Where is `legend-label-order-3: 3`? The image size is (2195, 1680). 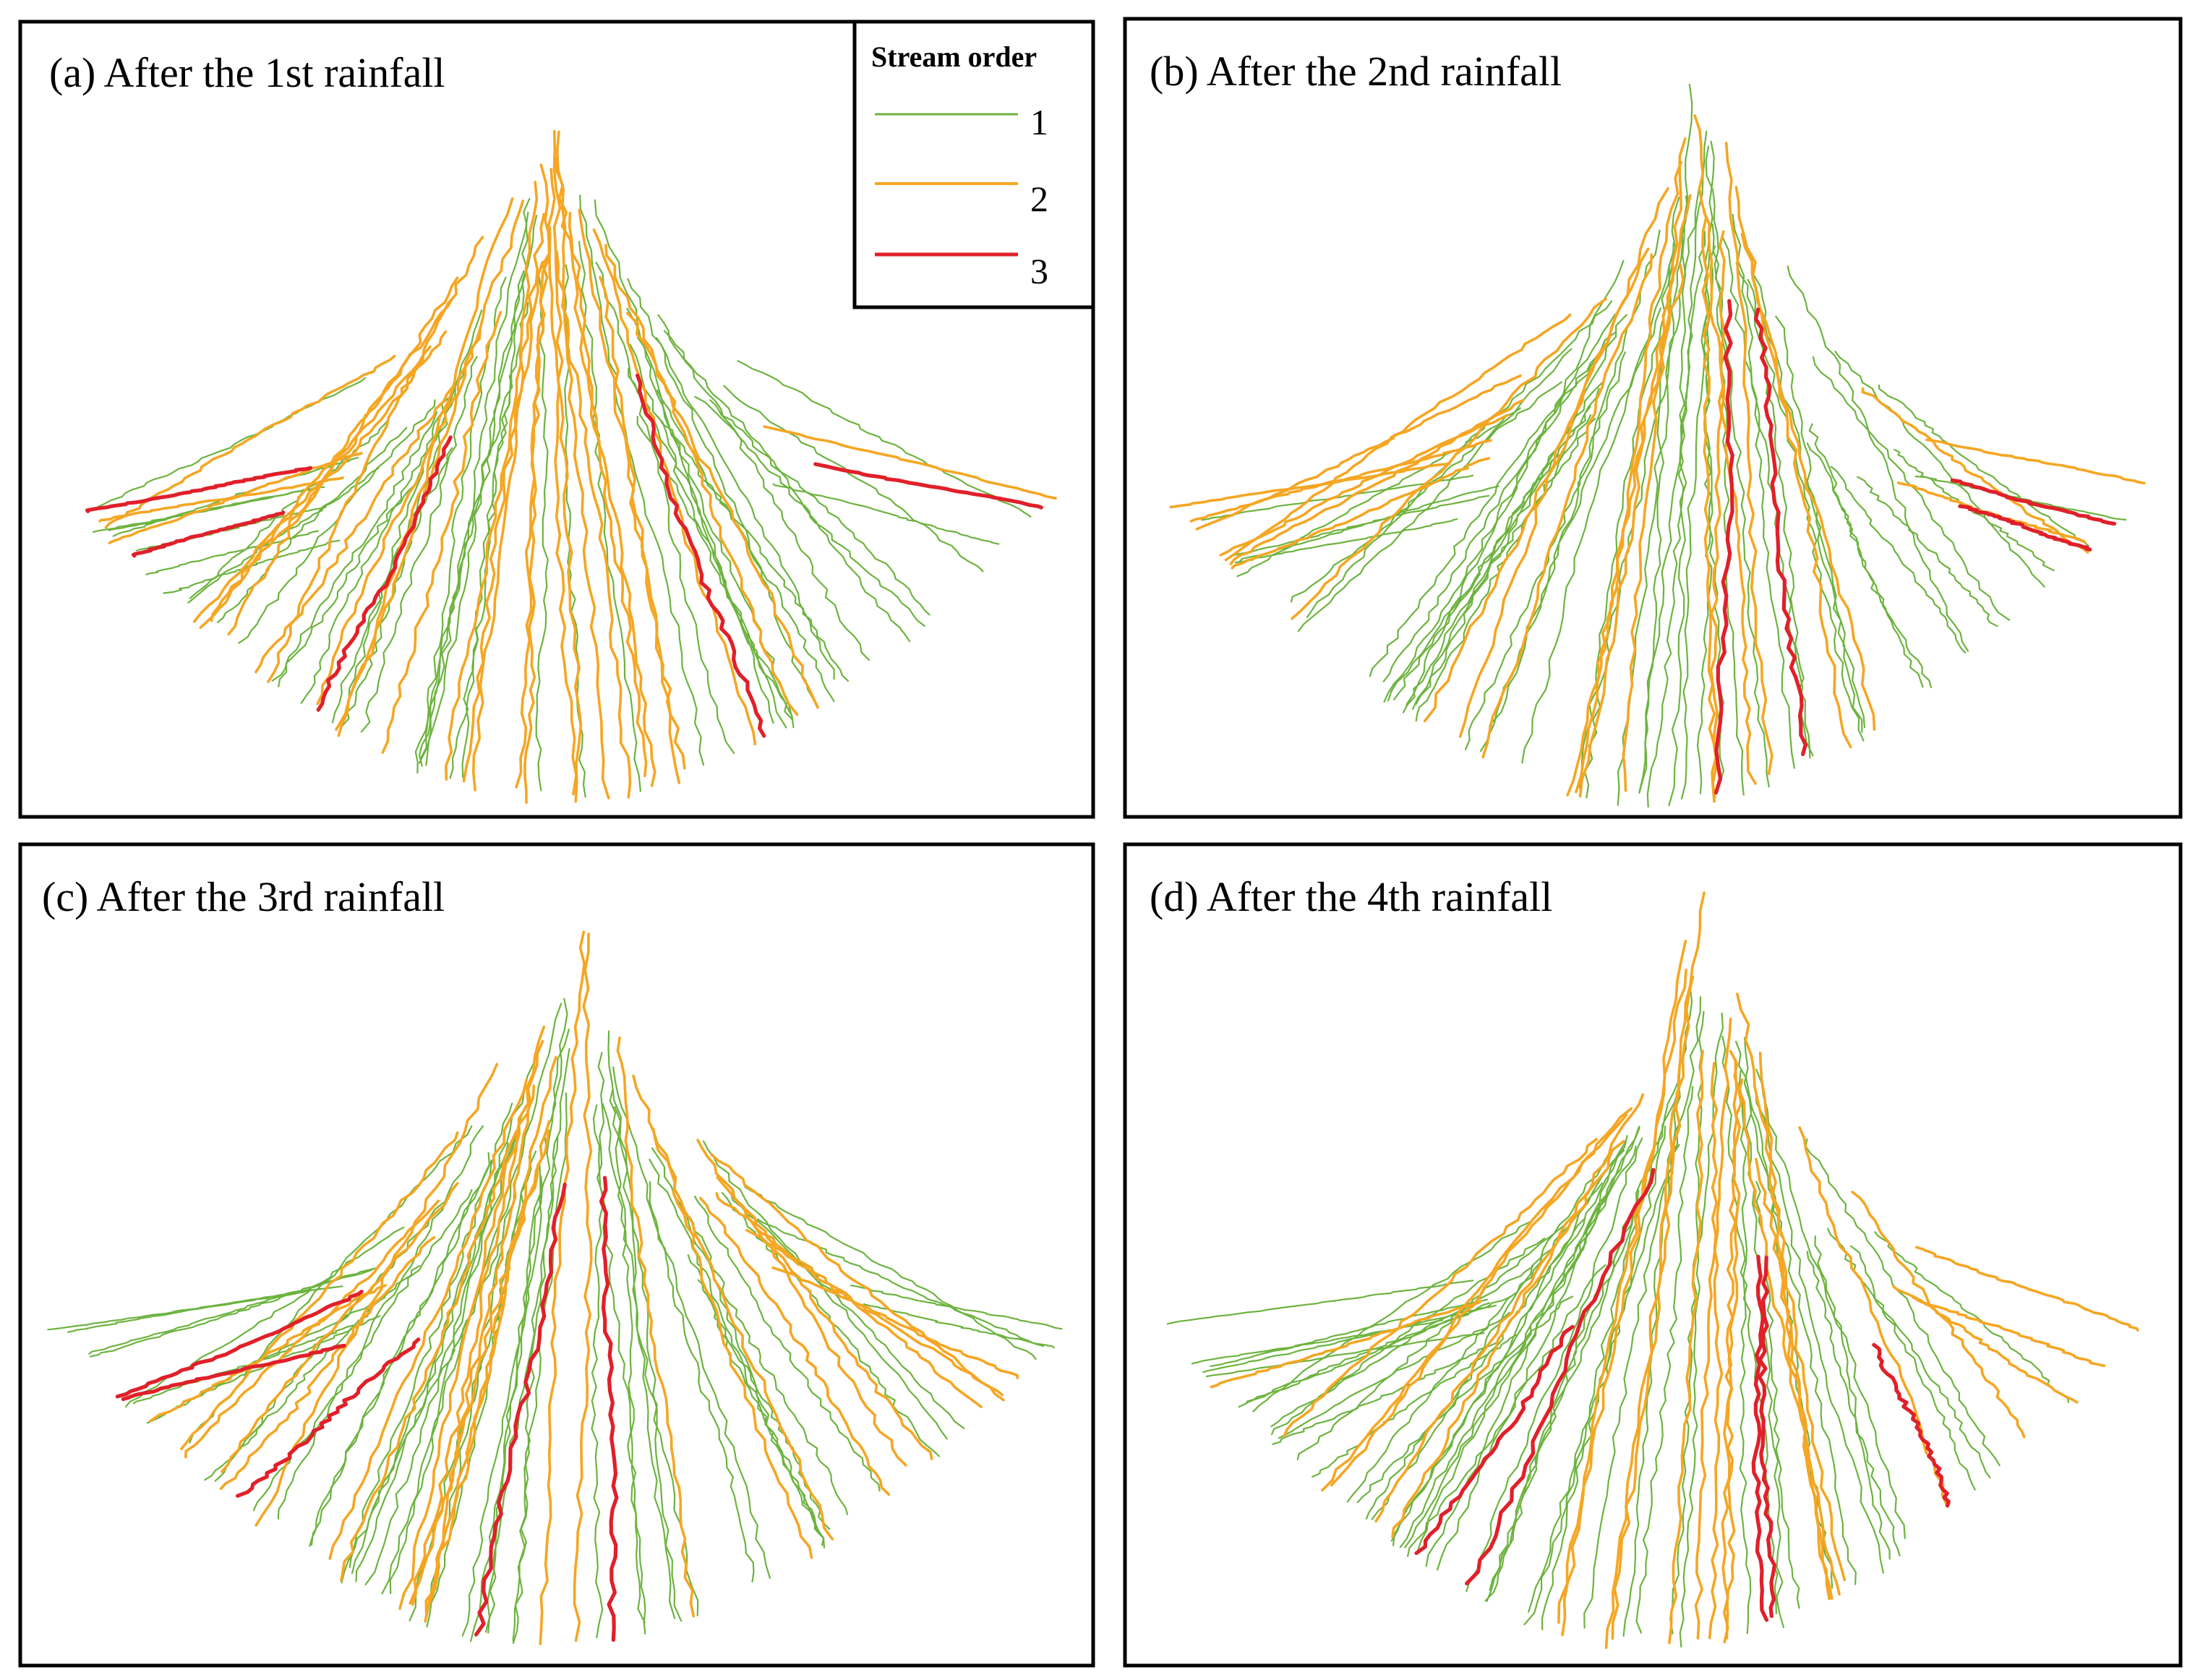 legend-label-order-3: 3 is located at coordinates (1039, 271).